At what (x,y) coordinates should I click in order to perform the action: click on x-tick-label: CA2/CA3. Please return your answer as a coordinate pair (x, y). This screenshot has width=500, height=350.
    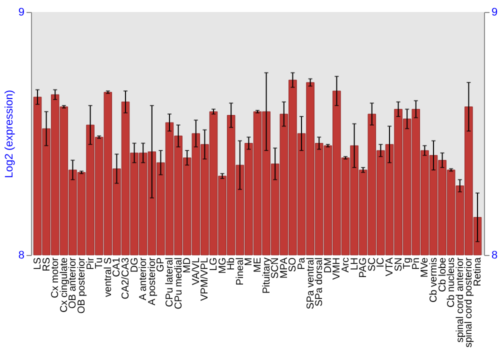
    Looking at the image, I should click on (126, 278).